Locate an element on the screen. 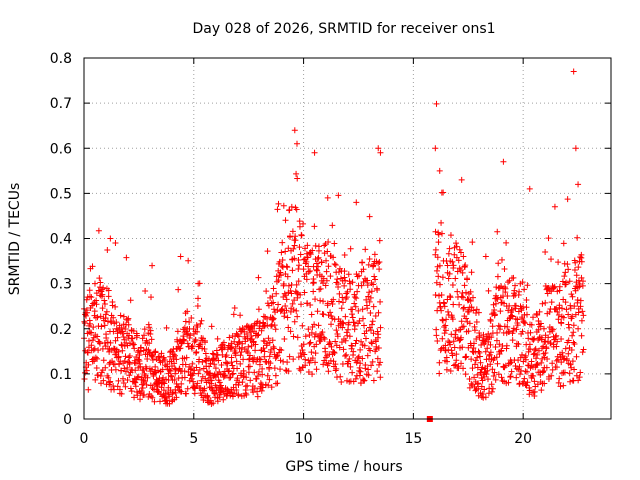 The image size is (640, 480). y-tick-label: 0.8 is located at coordinates (61, 59).